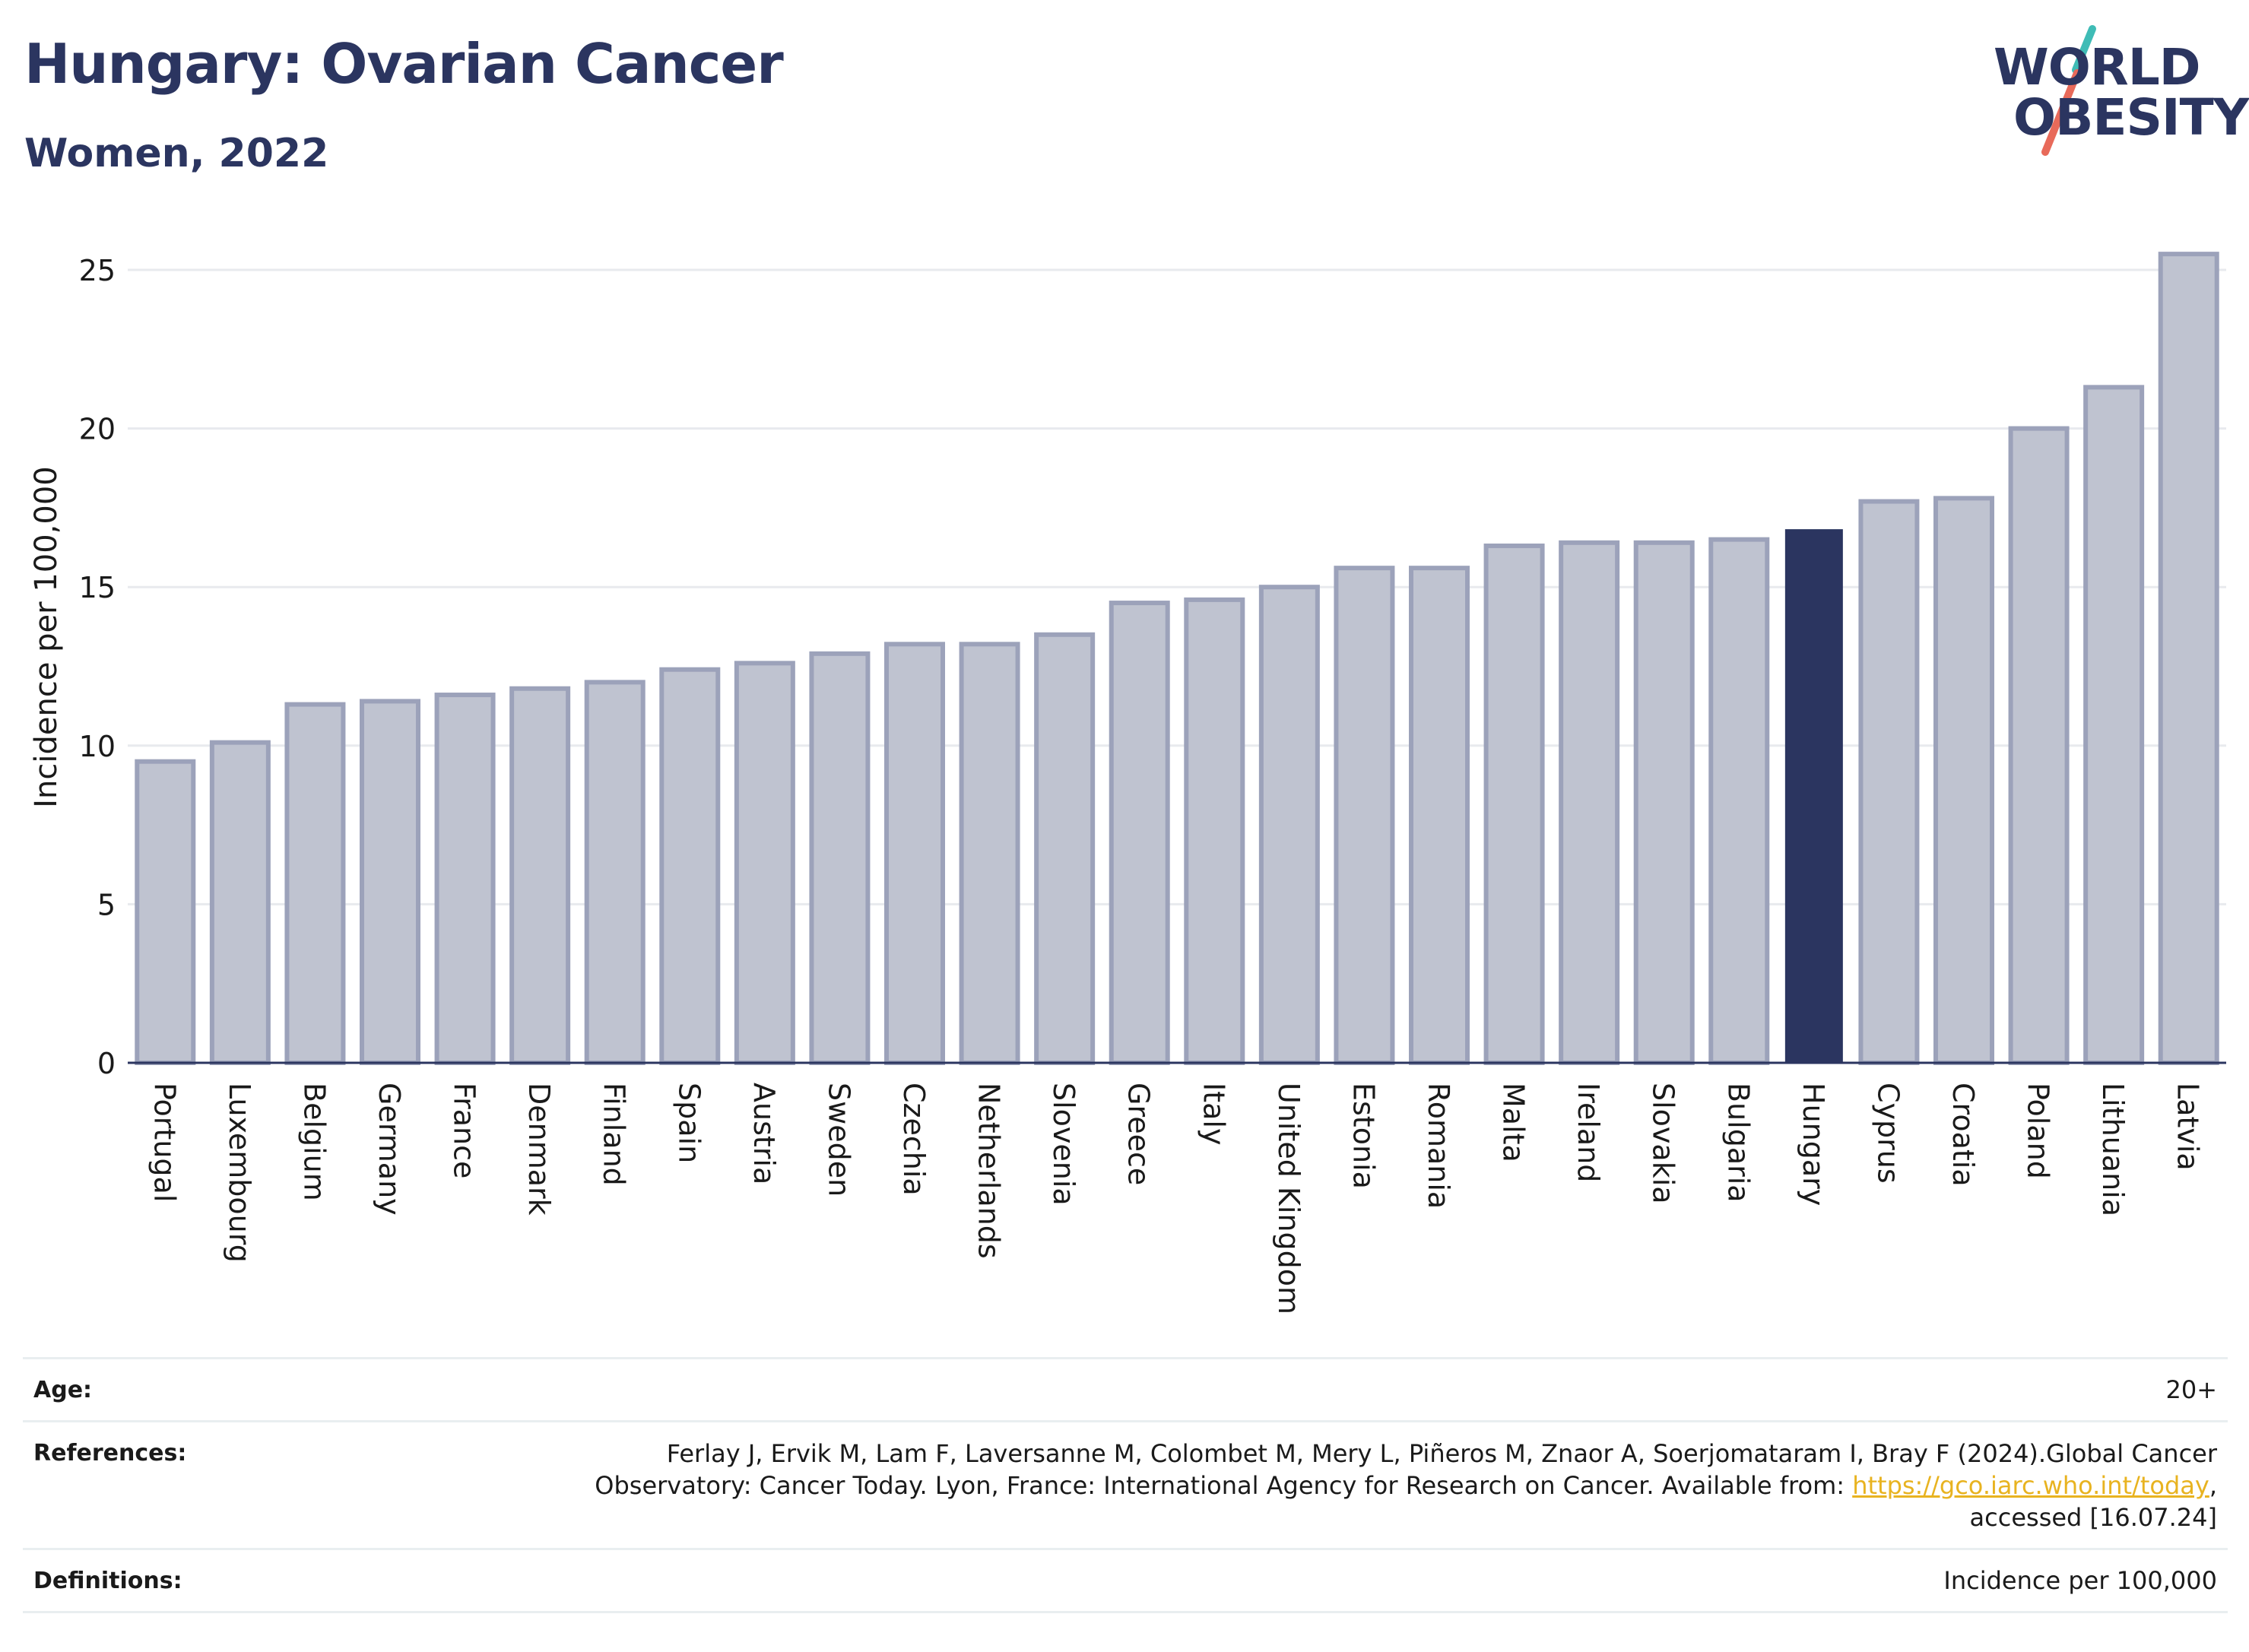 This screenshot has height=1652, width=2249. Describe the element at coordinates (465, 879) in the screenshot. I see `bar-france` at that location.